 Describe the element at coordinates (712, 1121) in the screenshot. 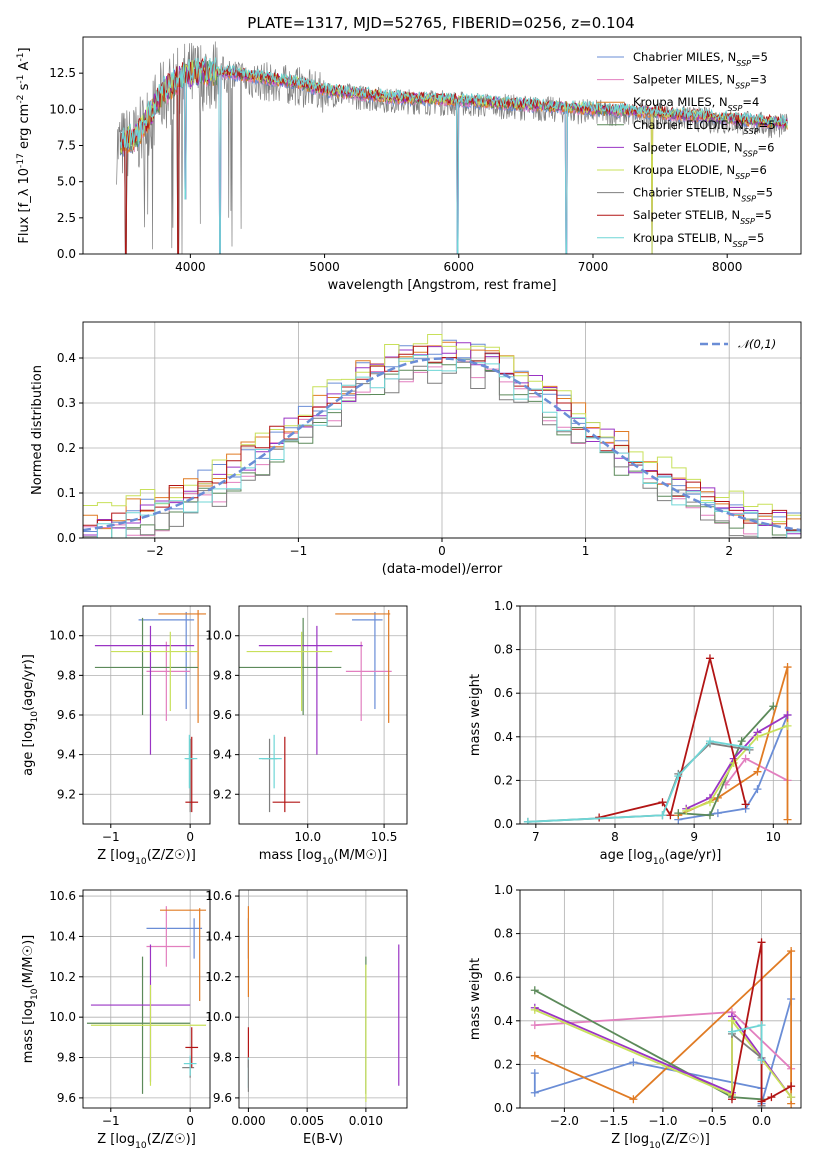

I see `x-tick-label: −0.5` at that location.